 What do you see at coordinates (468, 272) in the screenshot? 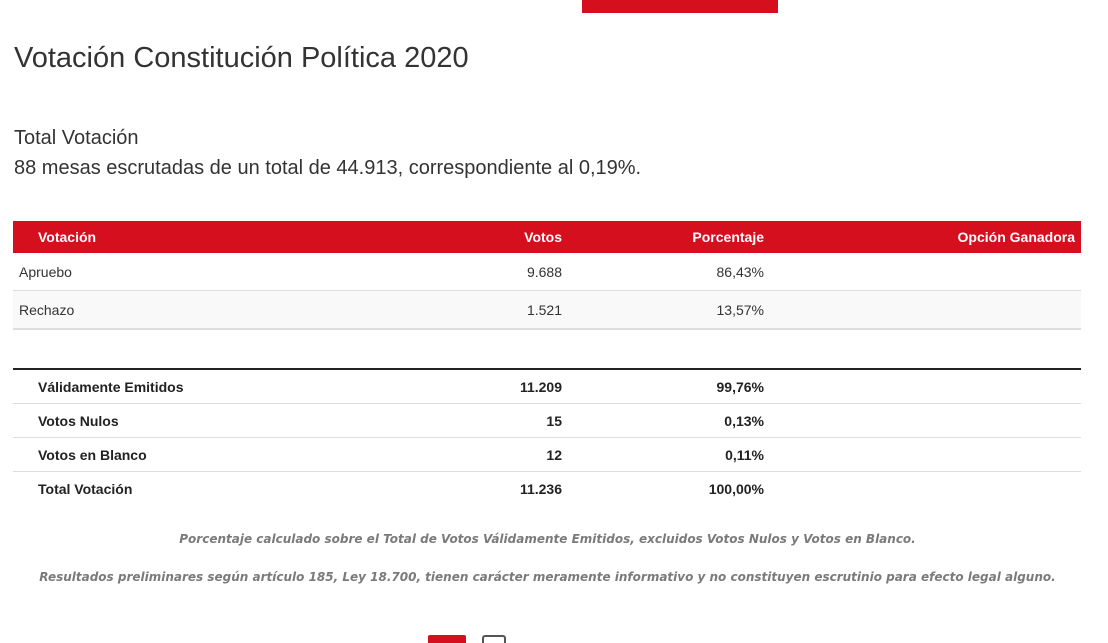
I see `option-votes: 9.688` at bounding box center [468, 272].